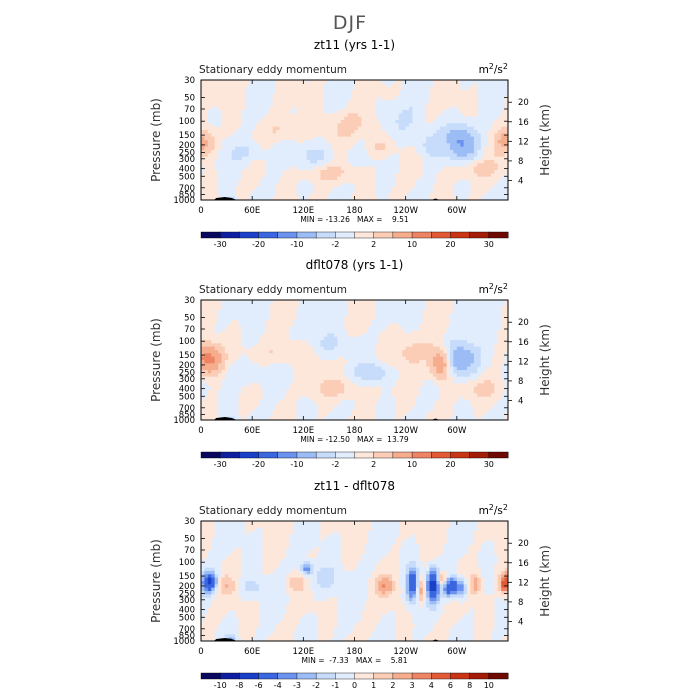 The width and height of the screenshot is (700, 700). What do you see at coordinates (373, 244) in the screenshot?
I see `colorbar-label: 2` at bounding box center [373, 244].